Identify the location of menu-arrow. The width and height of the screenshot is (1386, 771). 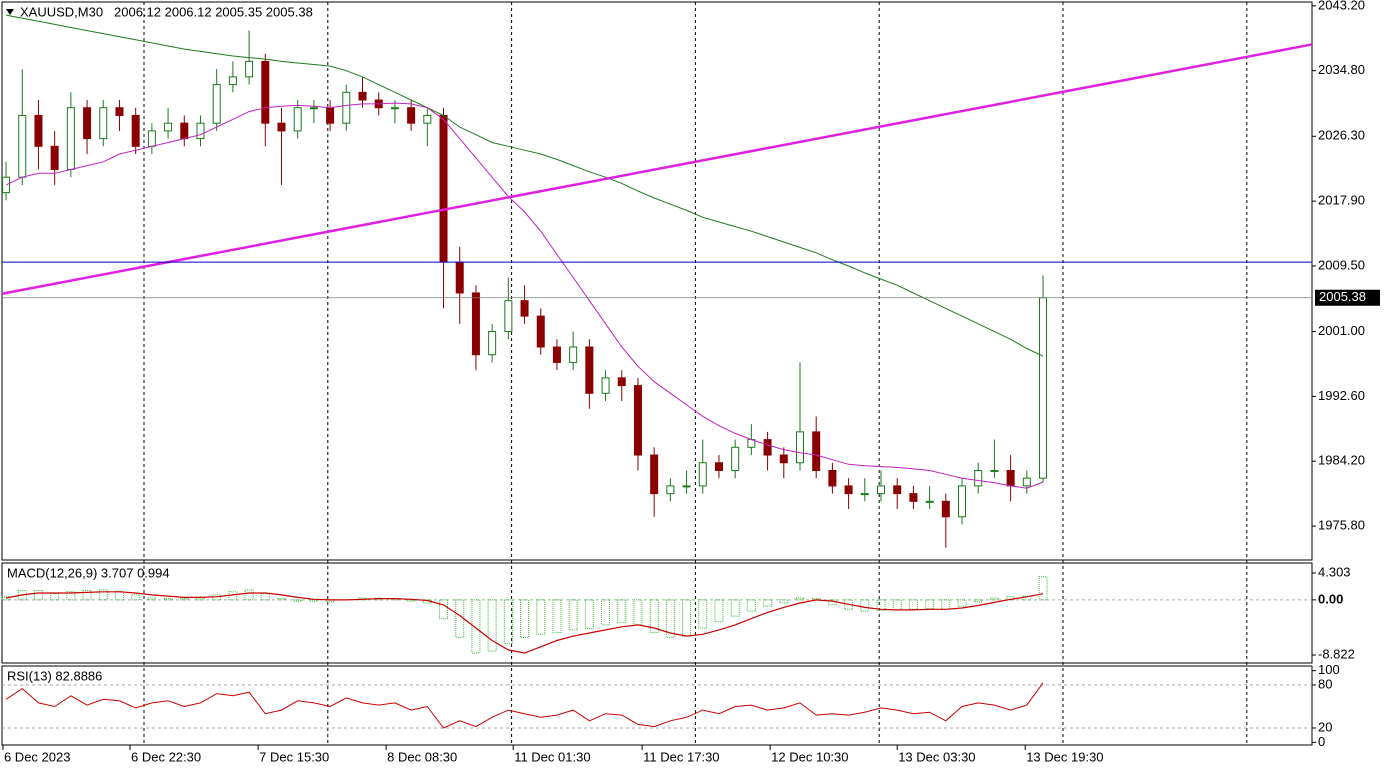
(10, 12).